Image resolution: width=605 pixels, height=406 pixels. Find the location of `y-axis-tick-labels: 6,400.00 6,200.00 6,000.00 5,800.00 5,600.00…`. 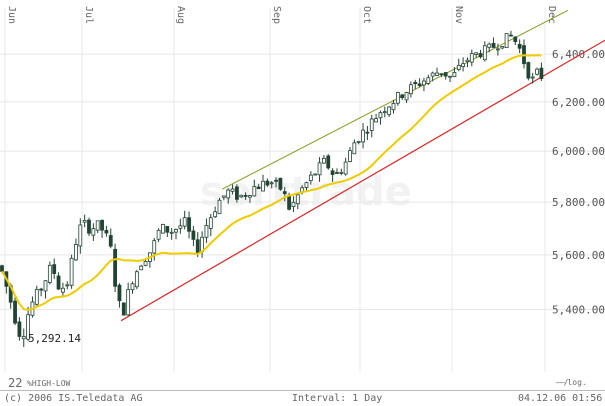

y-axis-tick-labels: 6,400.00 6,200.00 6,000.00 5,800.00 5,600.00… is located at coordinates (578, 182).